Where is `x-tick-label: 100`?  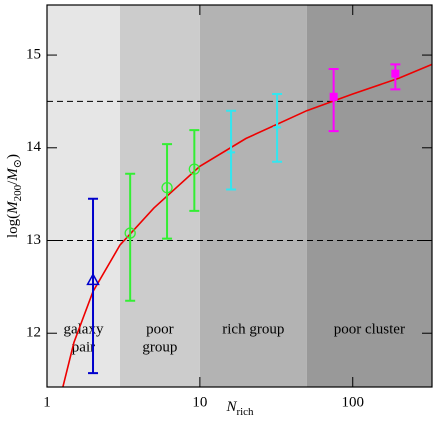
x-tick-label: 100 is located at coordinates (352, 402).